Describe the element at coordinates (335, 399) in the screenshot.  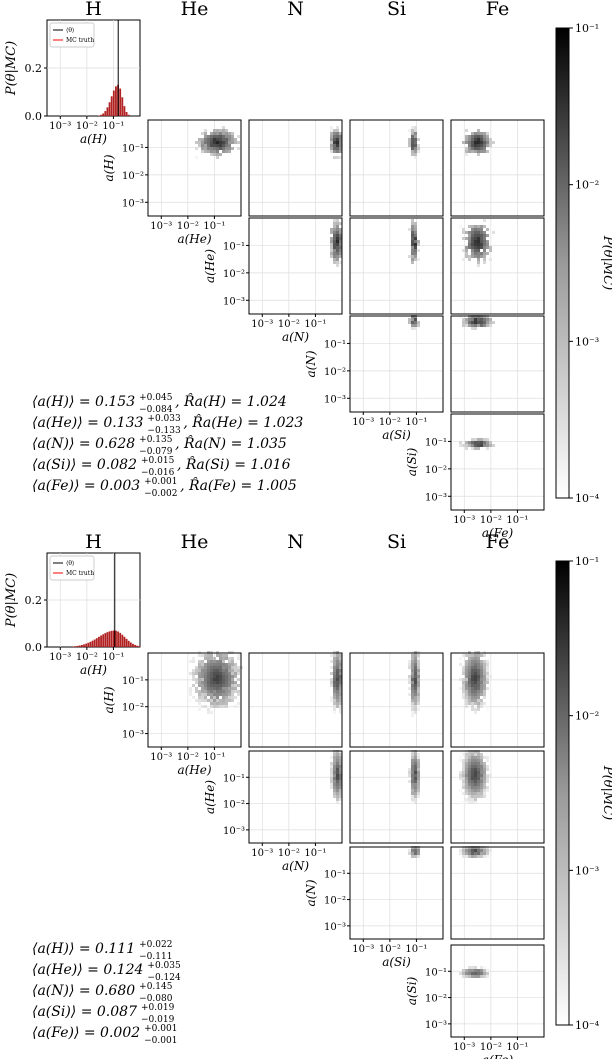
I see `y-tick-label: 10⁻³` at that location.